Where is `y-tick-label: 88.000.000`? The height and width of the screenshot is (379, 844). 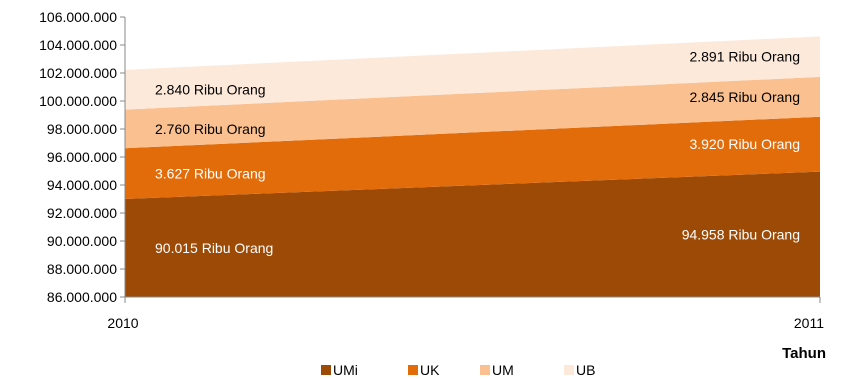
y-tick-label: 88.000.000 is located at coordinates (82, 269).